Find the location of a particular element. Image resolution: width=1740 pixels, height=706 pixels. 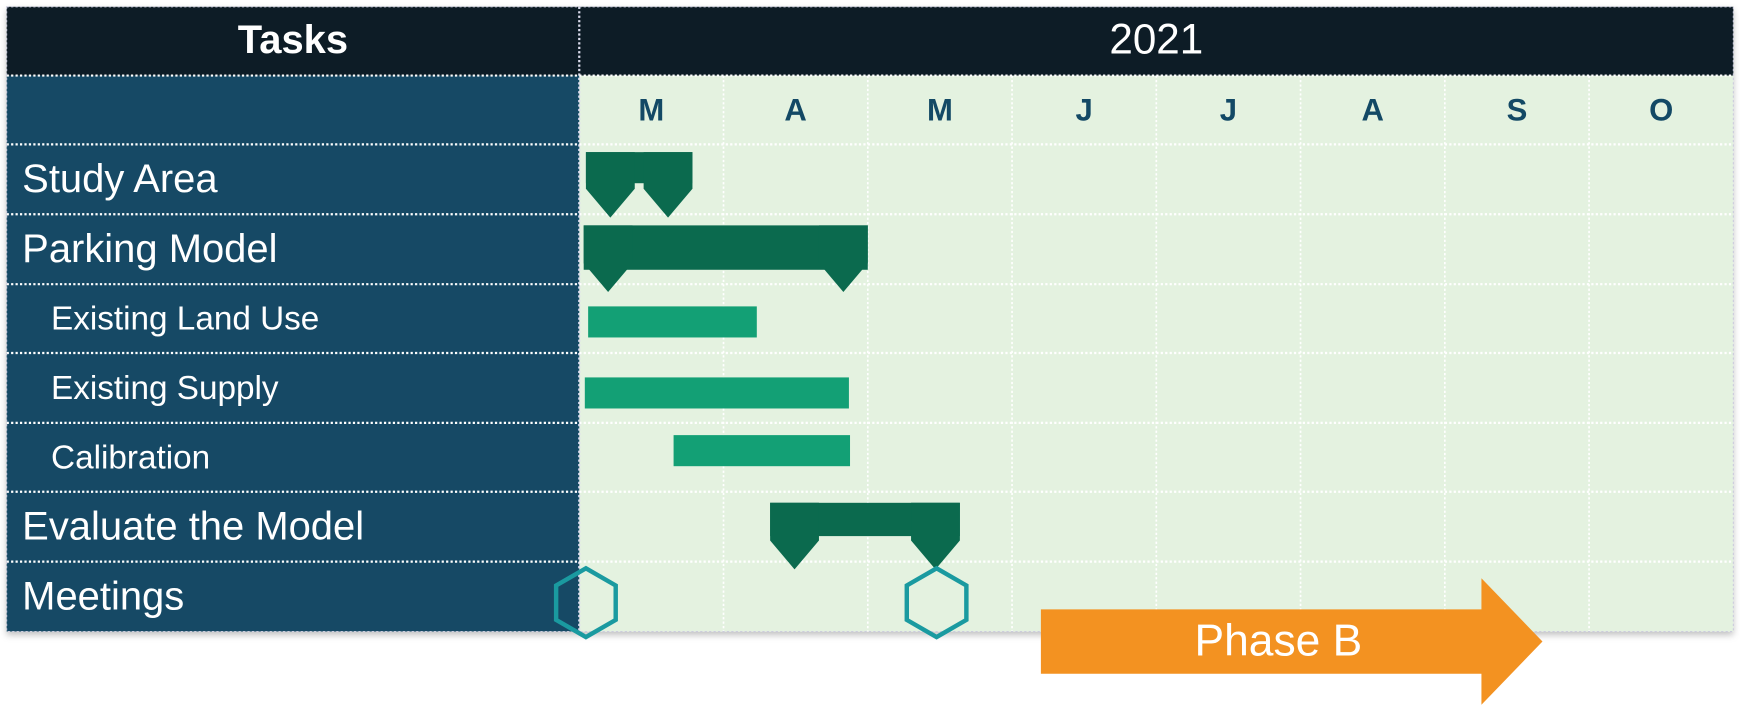

phase-arrow is located at coordinates (1291, 641).